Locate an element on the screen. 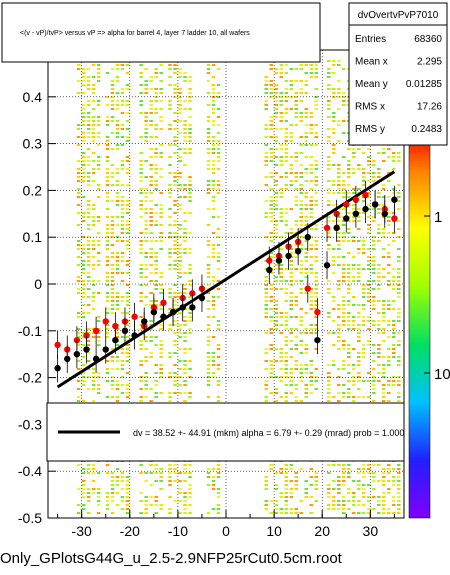 This screenshot has width=450, height=575. x-tick-label: 10 is located at coordinates (274, 531).